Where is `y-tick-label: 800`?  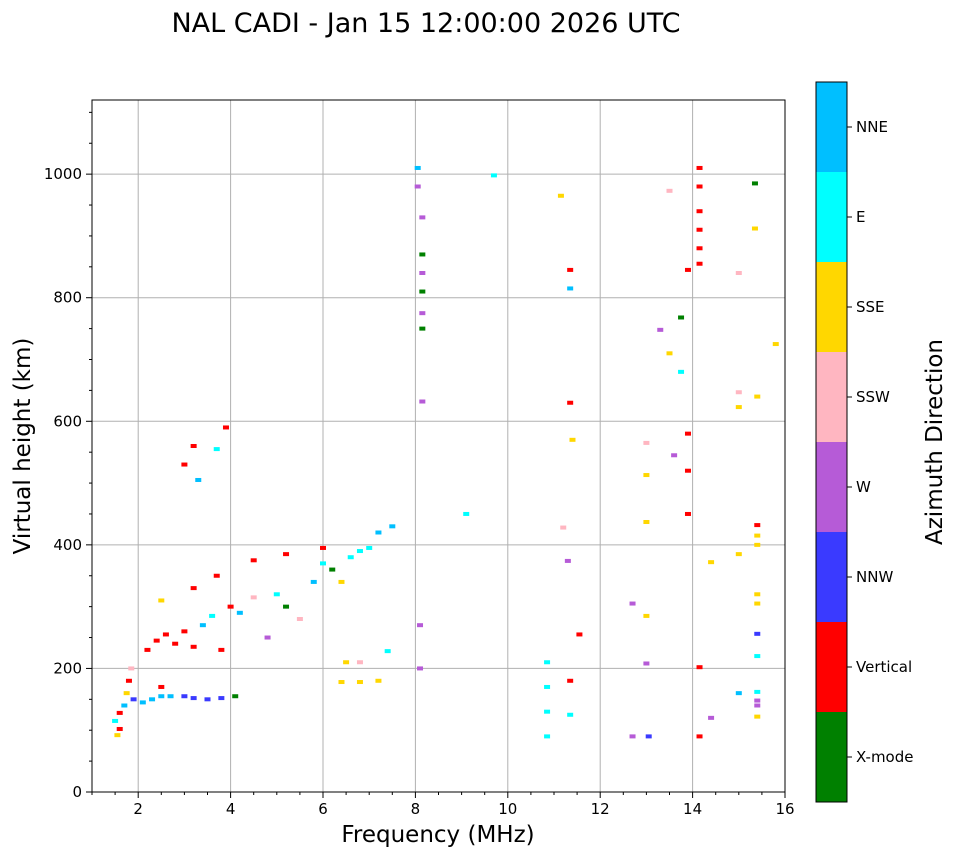
y-tick-label: 800 is located at coordinates (67, 298).